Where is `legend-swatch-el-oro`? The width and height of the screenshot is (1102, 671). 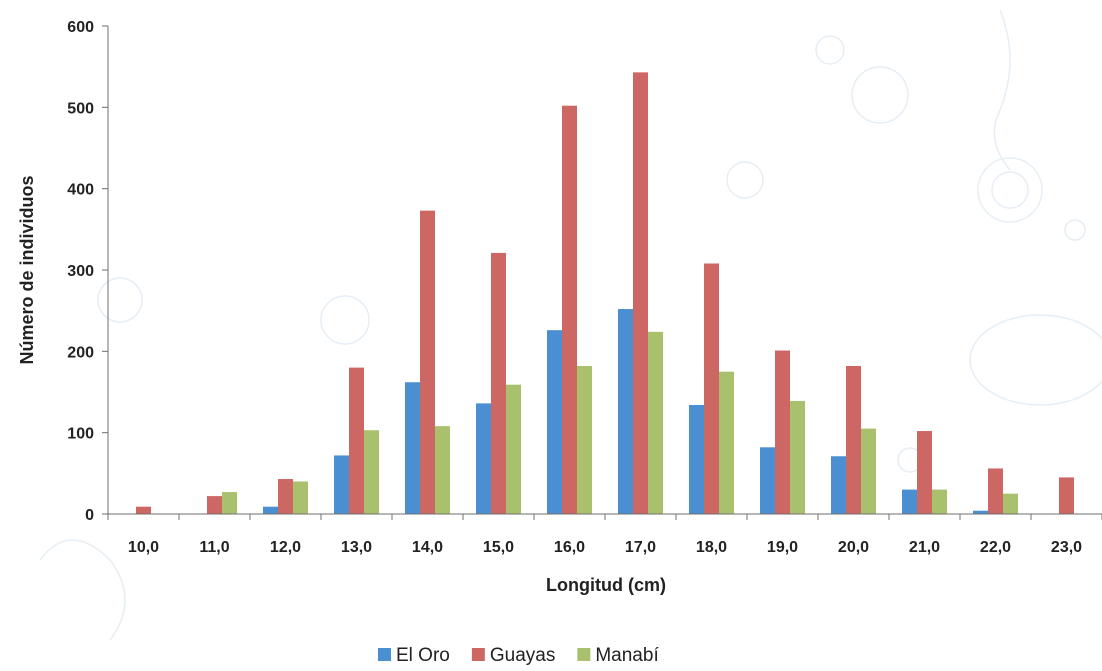 legend-swatch-el-oro is located at coordinates (384, 654).